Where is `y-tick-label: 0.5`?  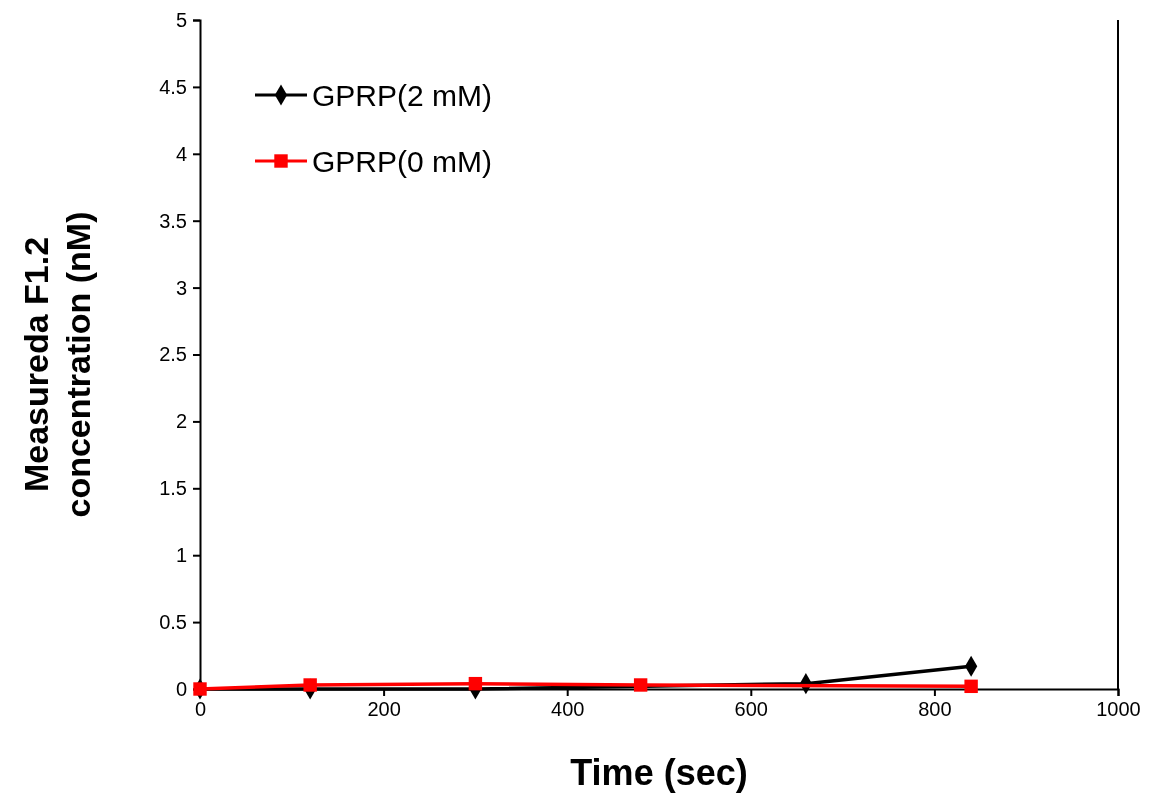
y-tick-label: 0.5 is located at coordinates (173, 622).